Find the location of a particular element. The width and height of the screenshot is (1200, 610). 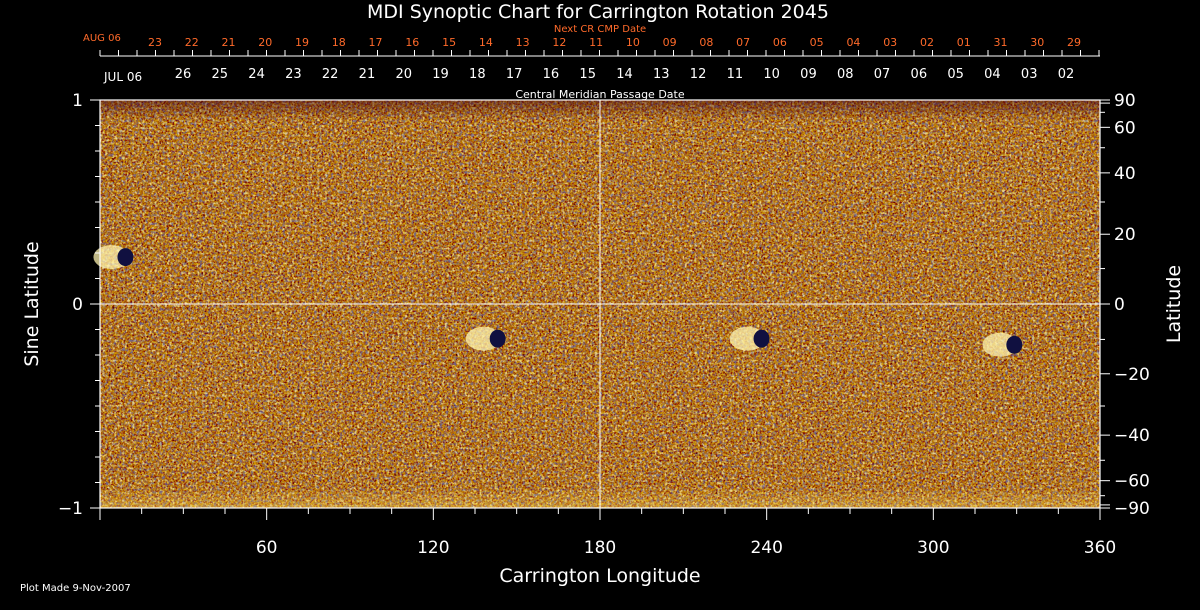

date-axis-ticks is located at coordinates (599, 53).